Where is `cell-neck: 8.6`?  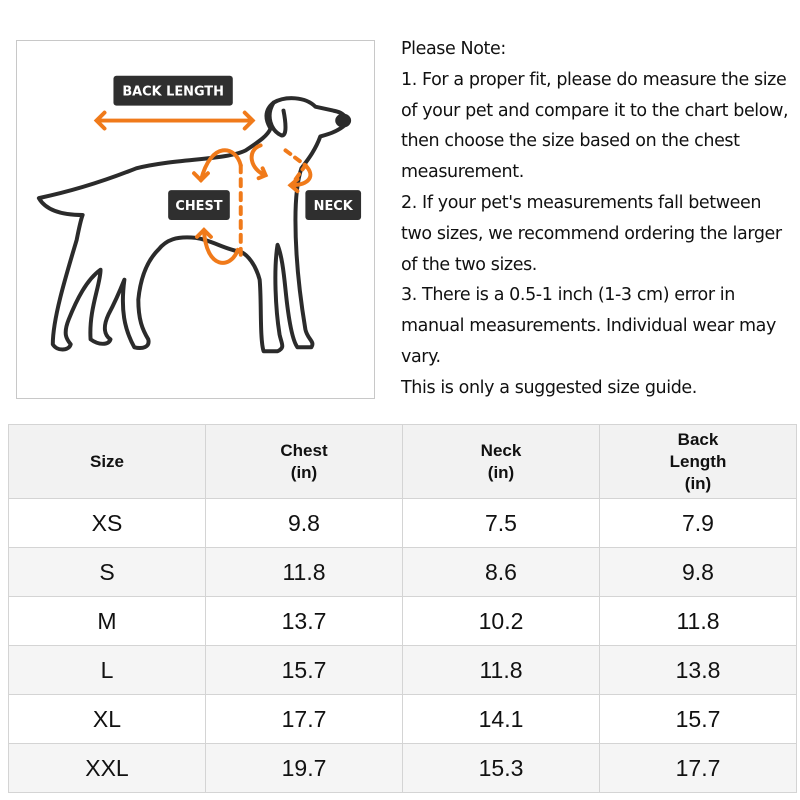 cell-neck: 8.6 is located at coordinates (501, 572).